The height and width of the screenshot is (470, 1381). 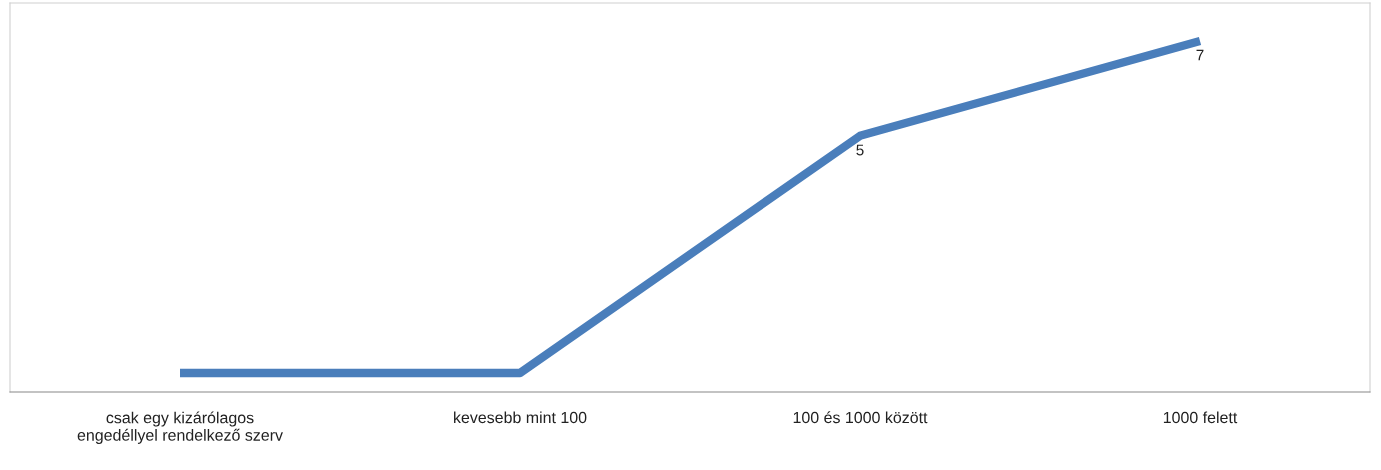 I want to click on x-tick-label: kevesebb mint 100, so click(x=520, y=417).